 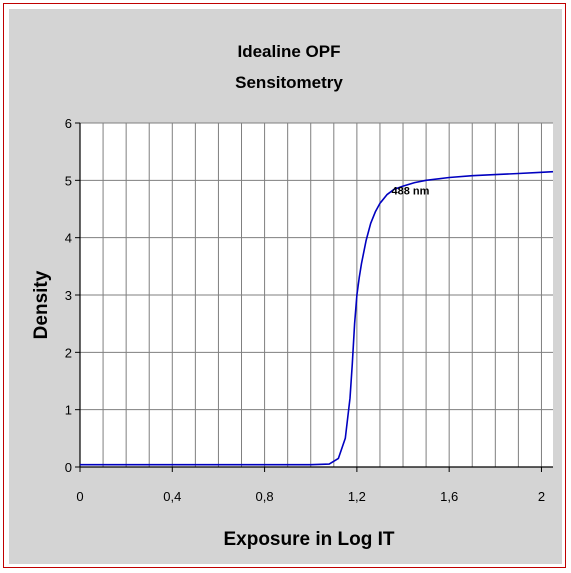 What do you see at coordinates (357, 496) in the screenshot?
I see `x-tick-label: 1,2` at bounding box center [357, 496].